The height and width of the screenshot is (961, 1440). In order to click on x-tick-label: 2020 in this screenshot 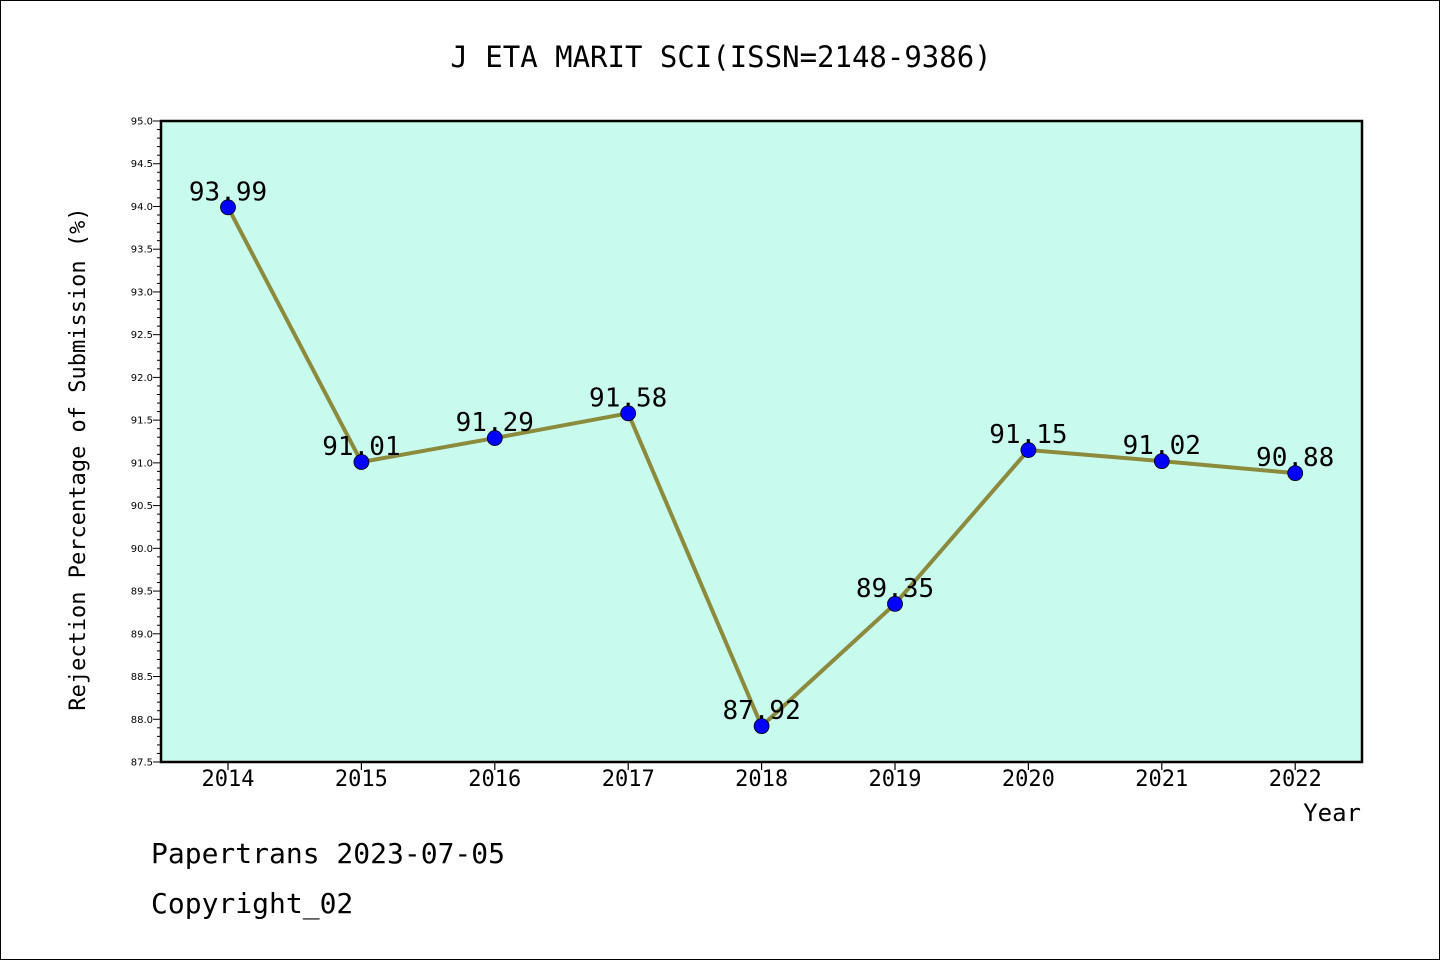, I will do `click(1028, 779)`.